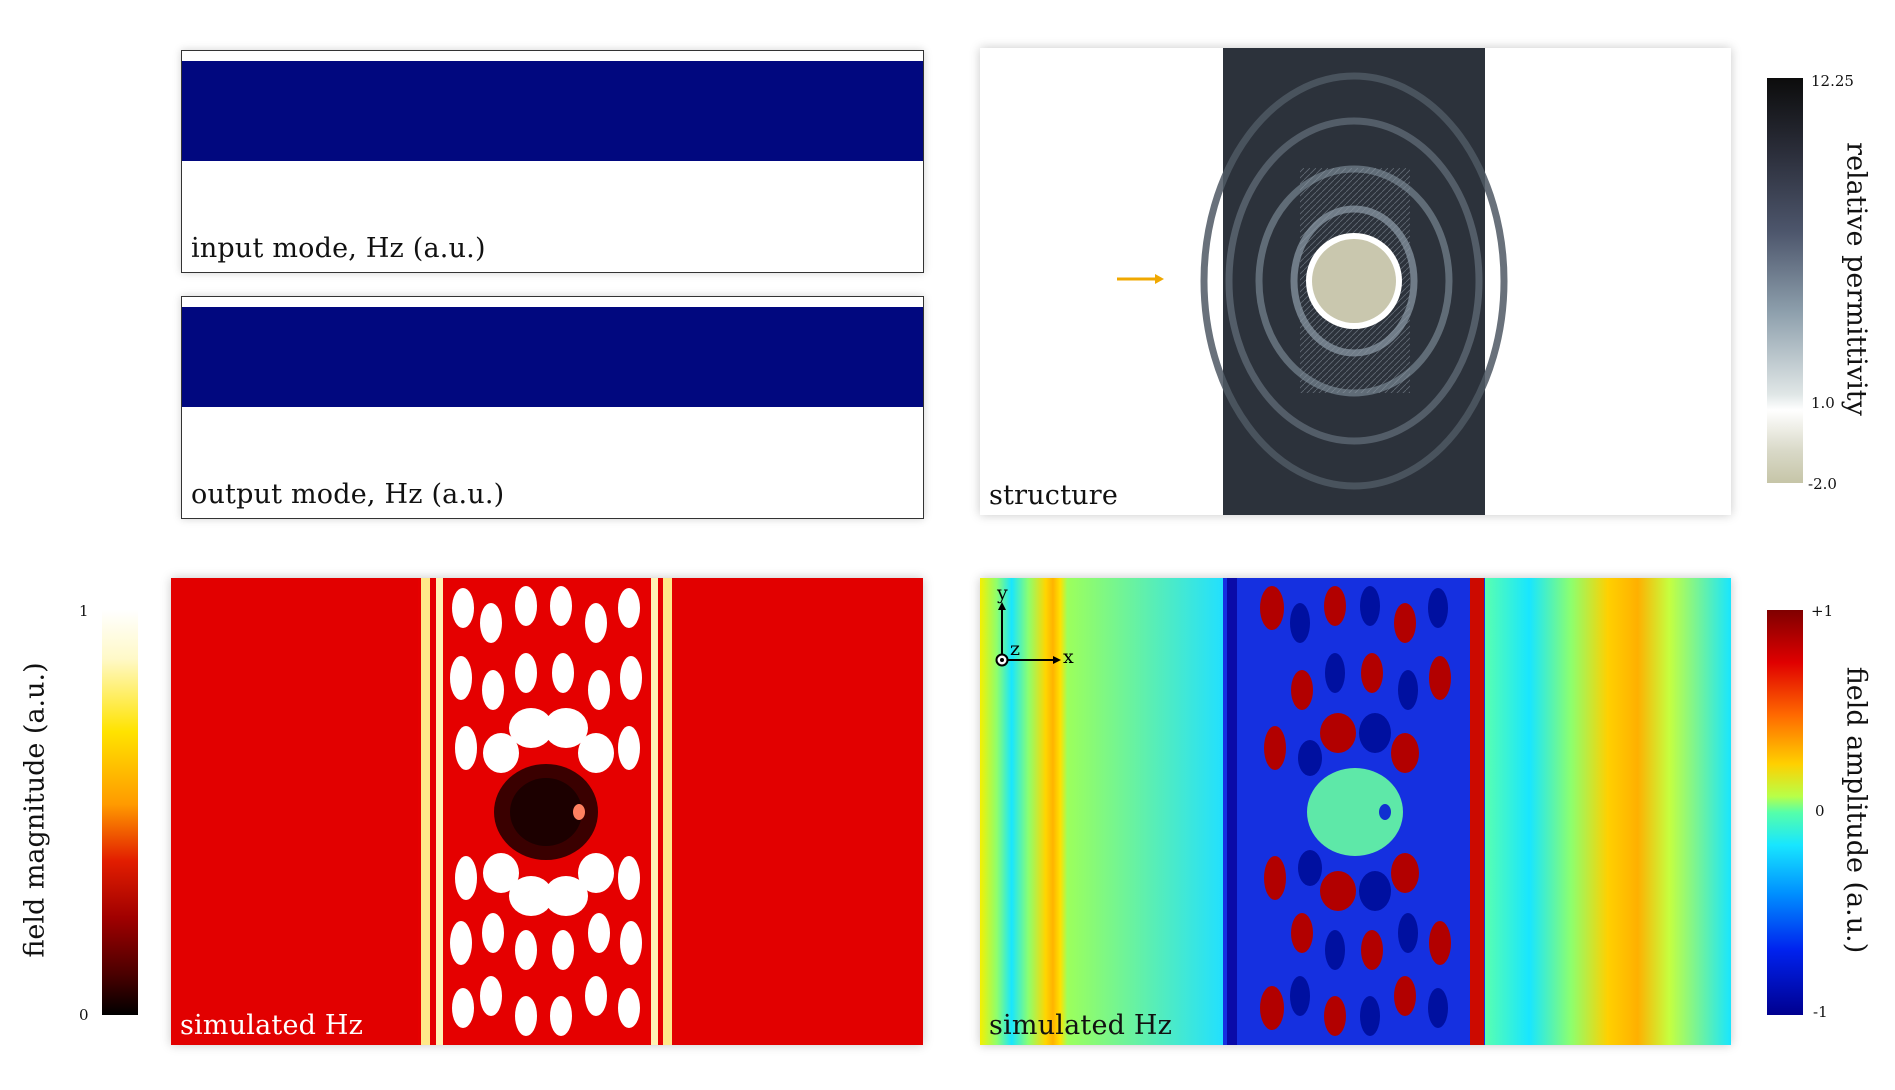 This screenshot has height=1090, width=1895. What do you see at coordinates (552, 407) in the screenshot?
I see `output-mode-panel: output mode, Hz (a.u.)` at bounding box center [552, 407].